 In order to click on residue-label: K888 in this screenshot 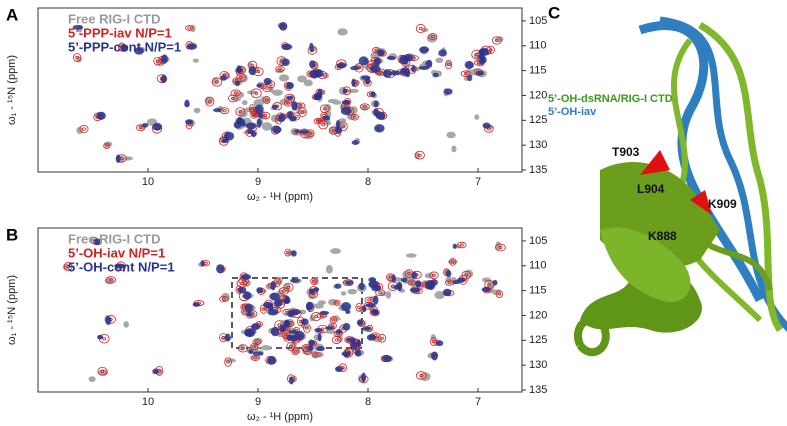, I will do `click(662, 236)`.